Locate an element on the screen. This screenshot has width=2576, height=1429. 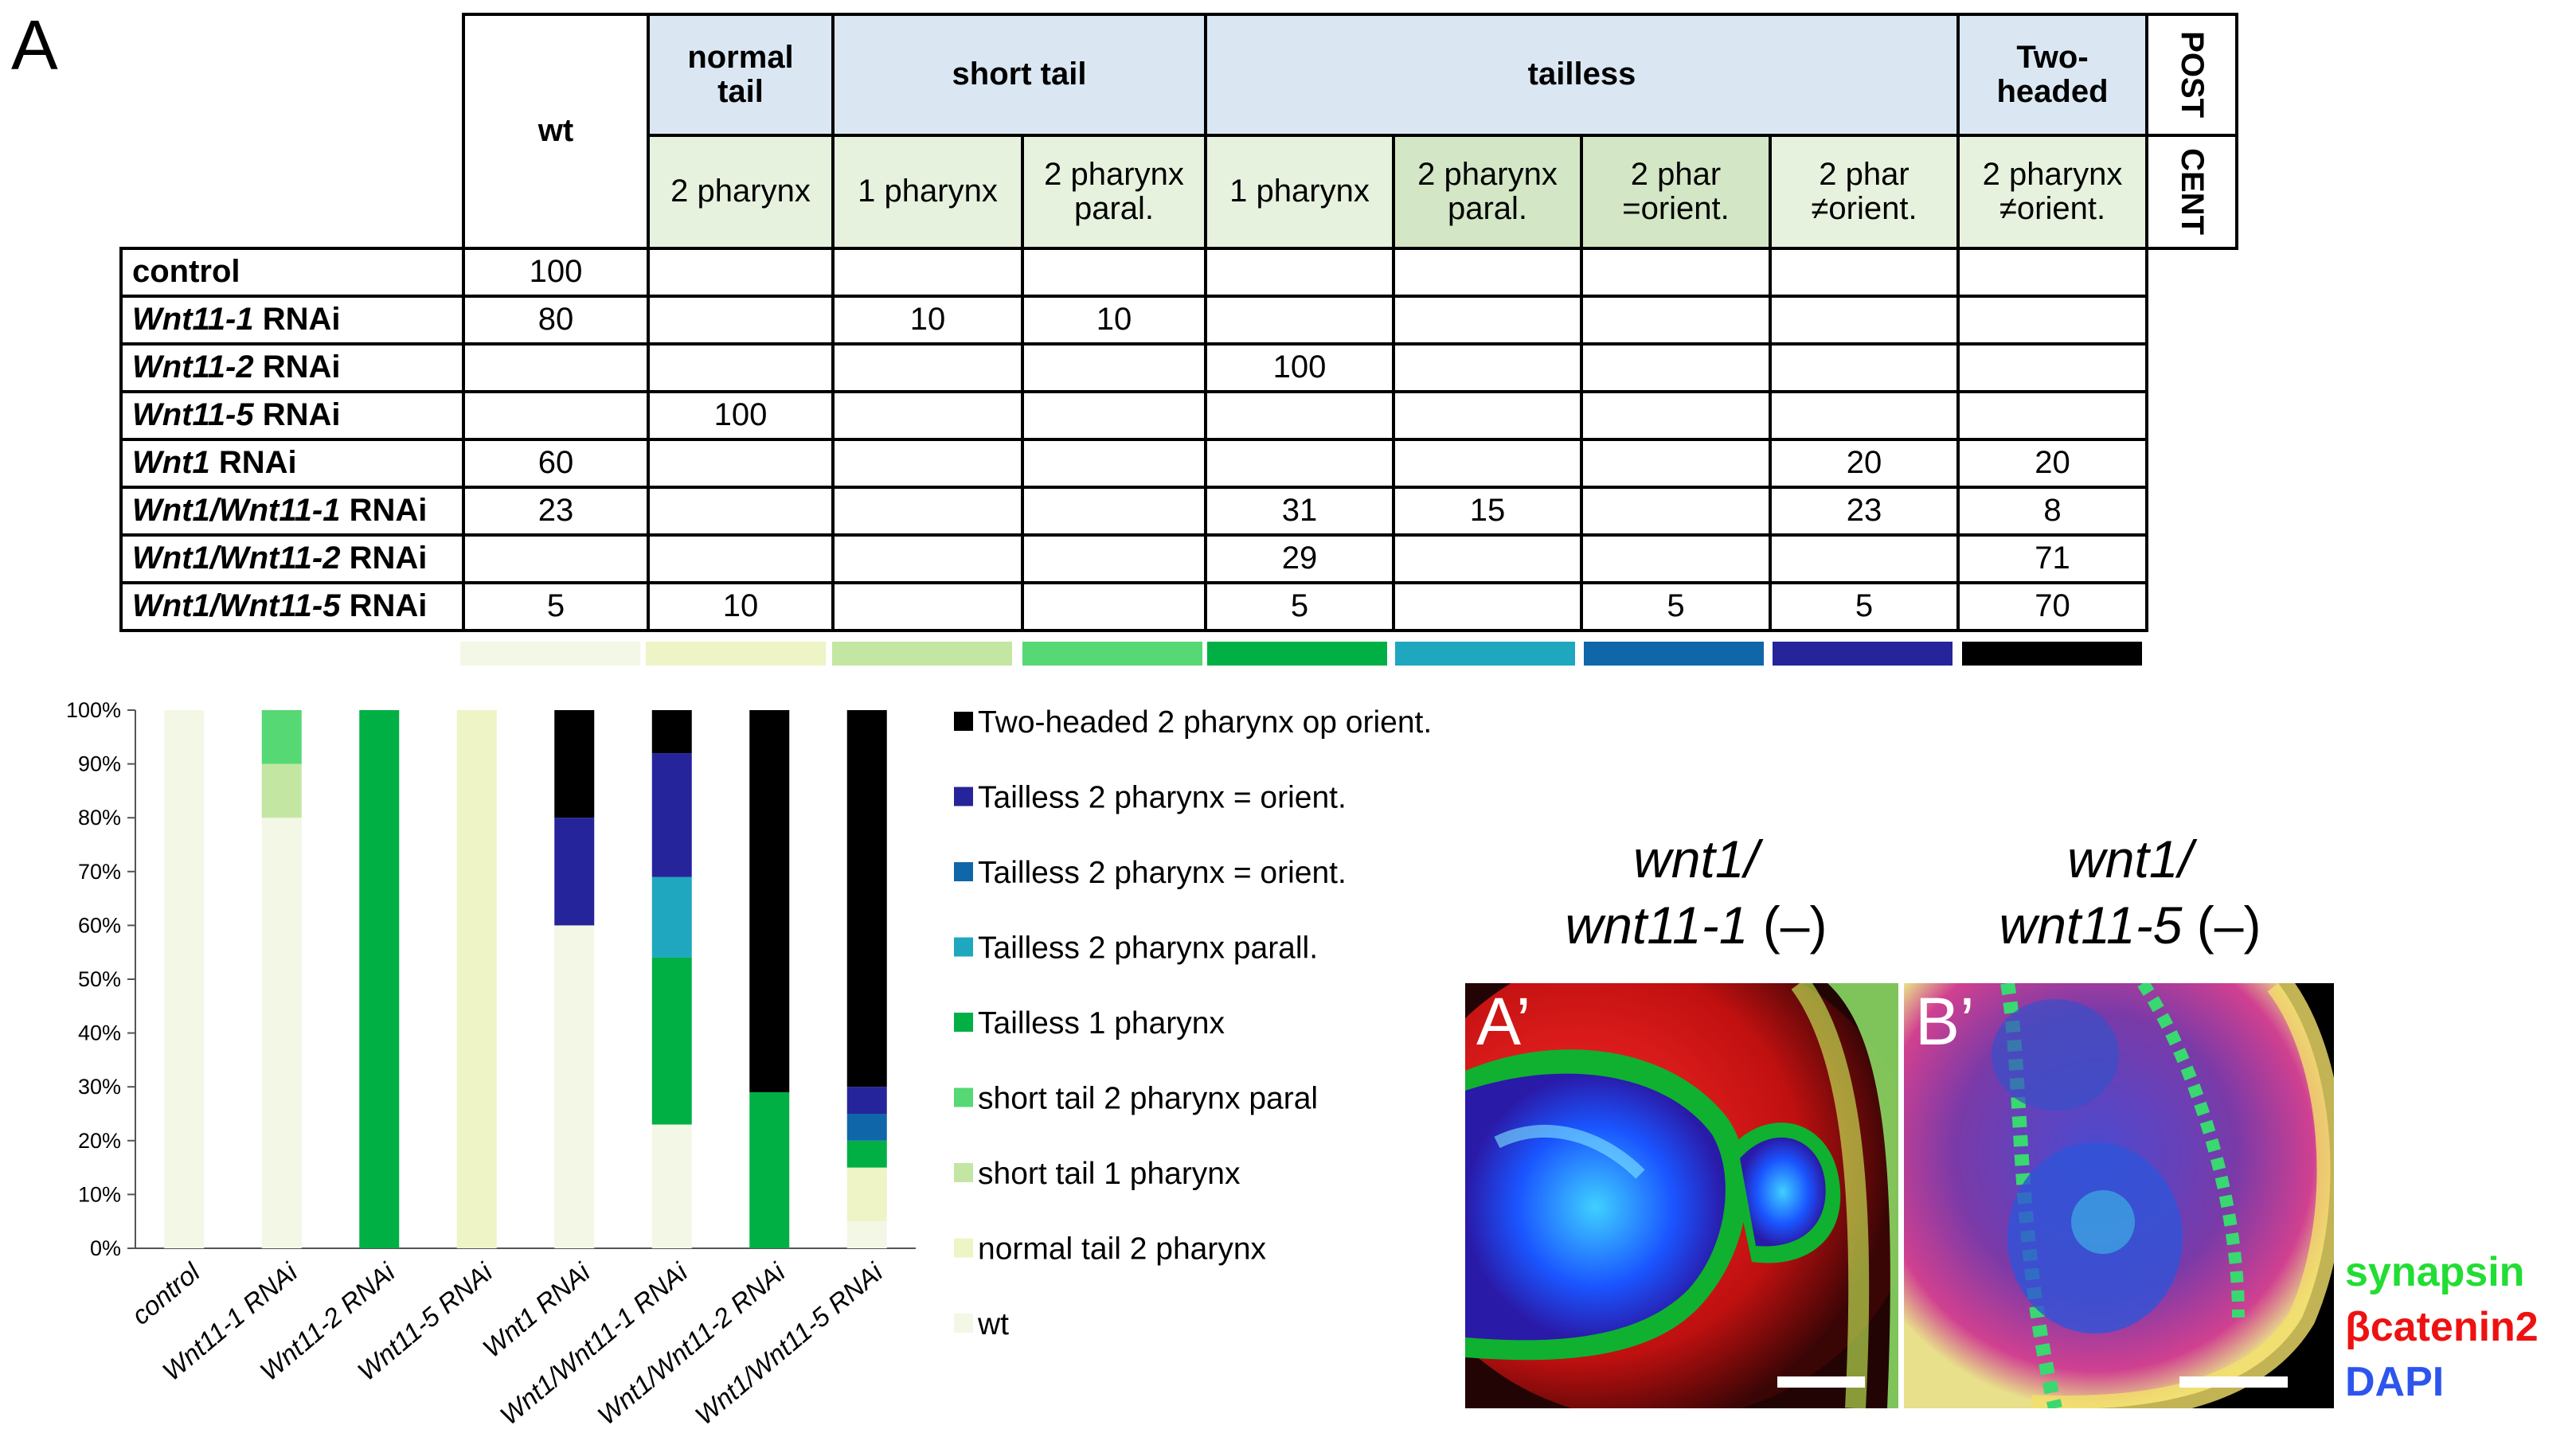
table-row: Wnt1/Wnt11-2 RNAi 29 71 is located at coordinates (1178, 558).